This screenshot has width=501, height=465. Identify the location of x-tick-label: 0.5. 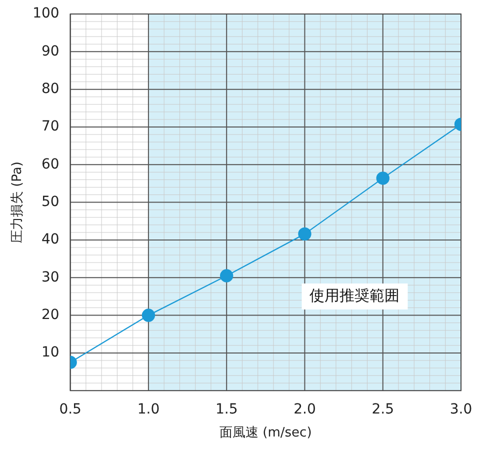
(70, 410).